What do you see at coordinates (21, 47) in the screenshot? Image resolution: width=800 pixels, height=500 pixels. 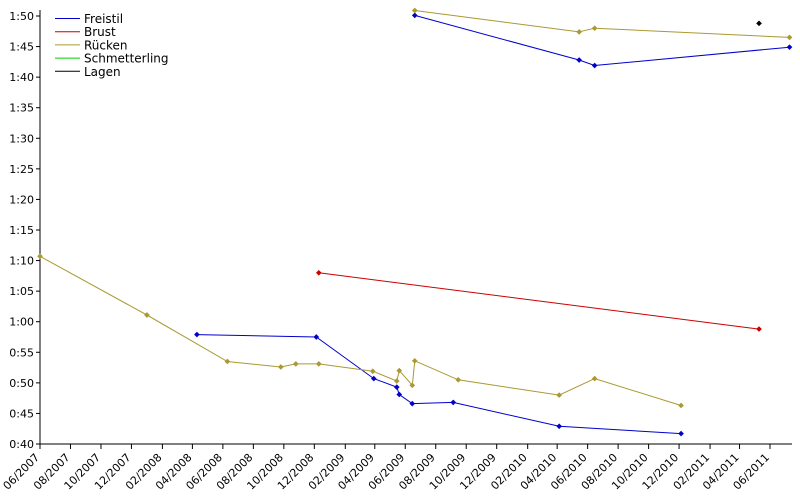 I see `y-tick-label: 1:45` at bounding box center [21, 47].